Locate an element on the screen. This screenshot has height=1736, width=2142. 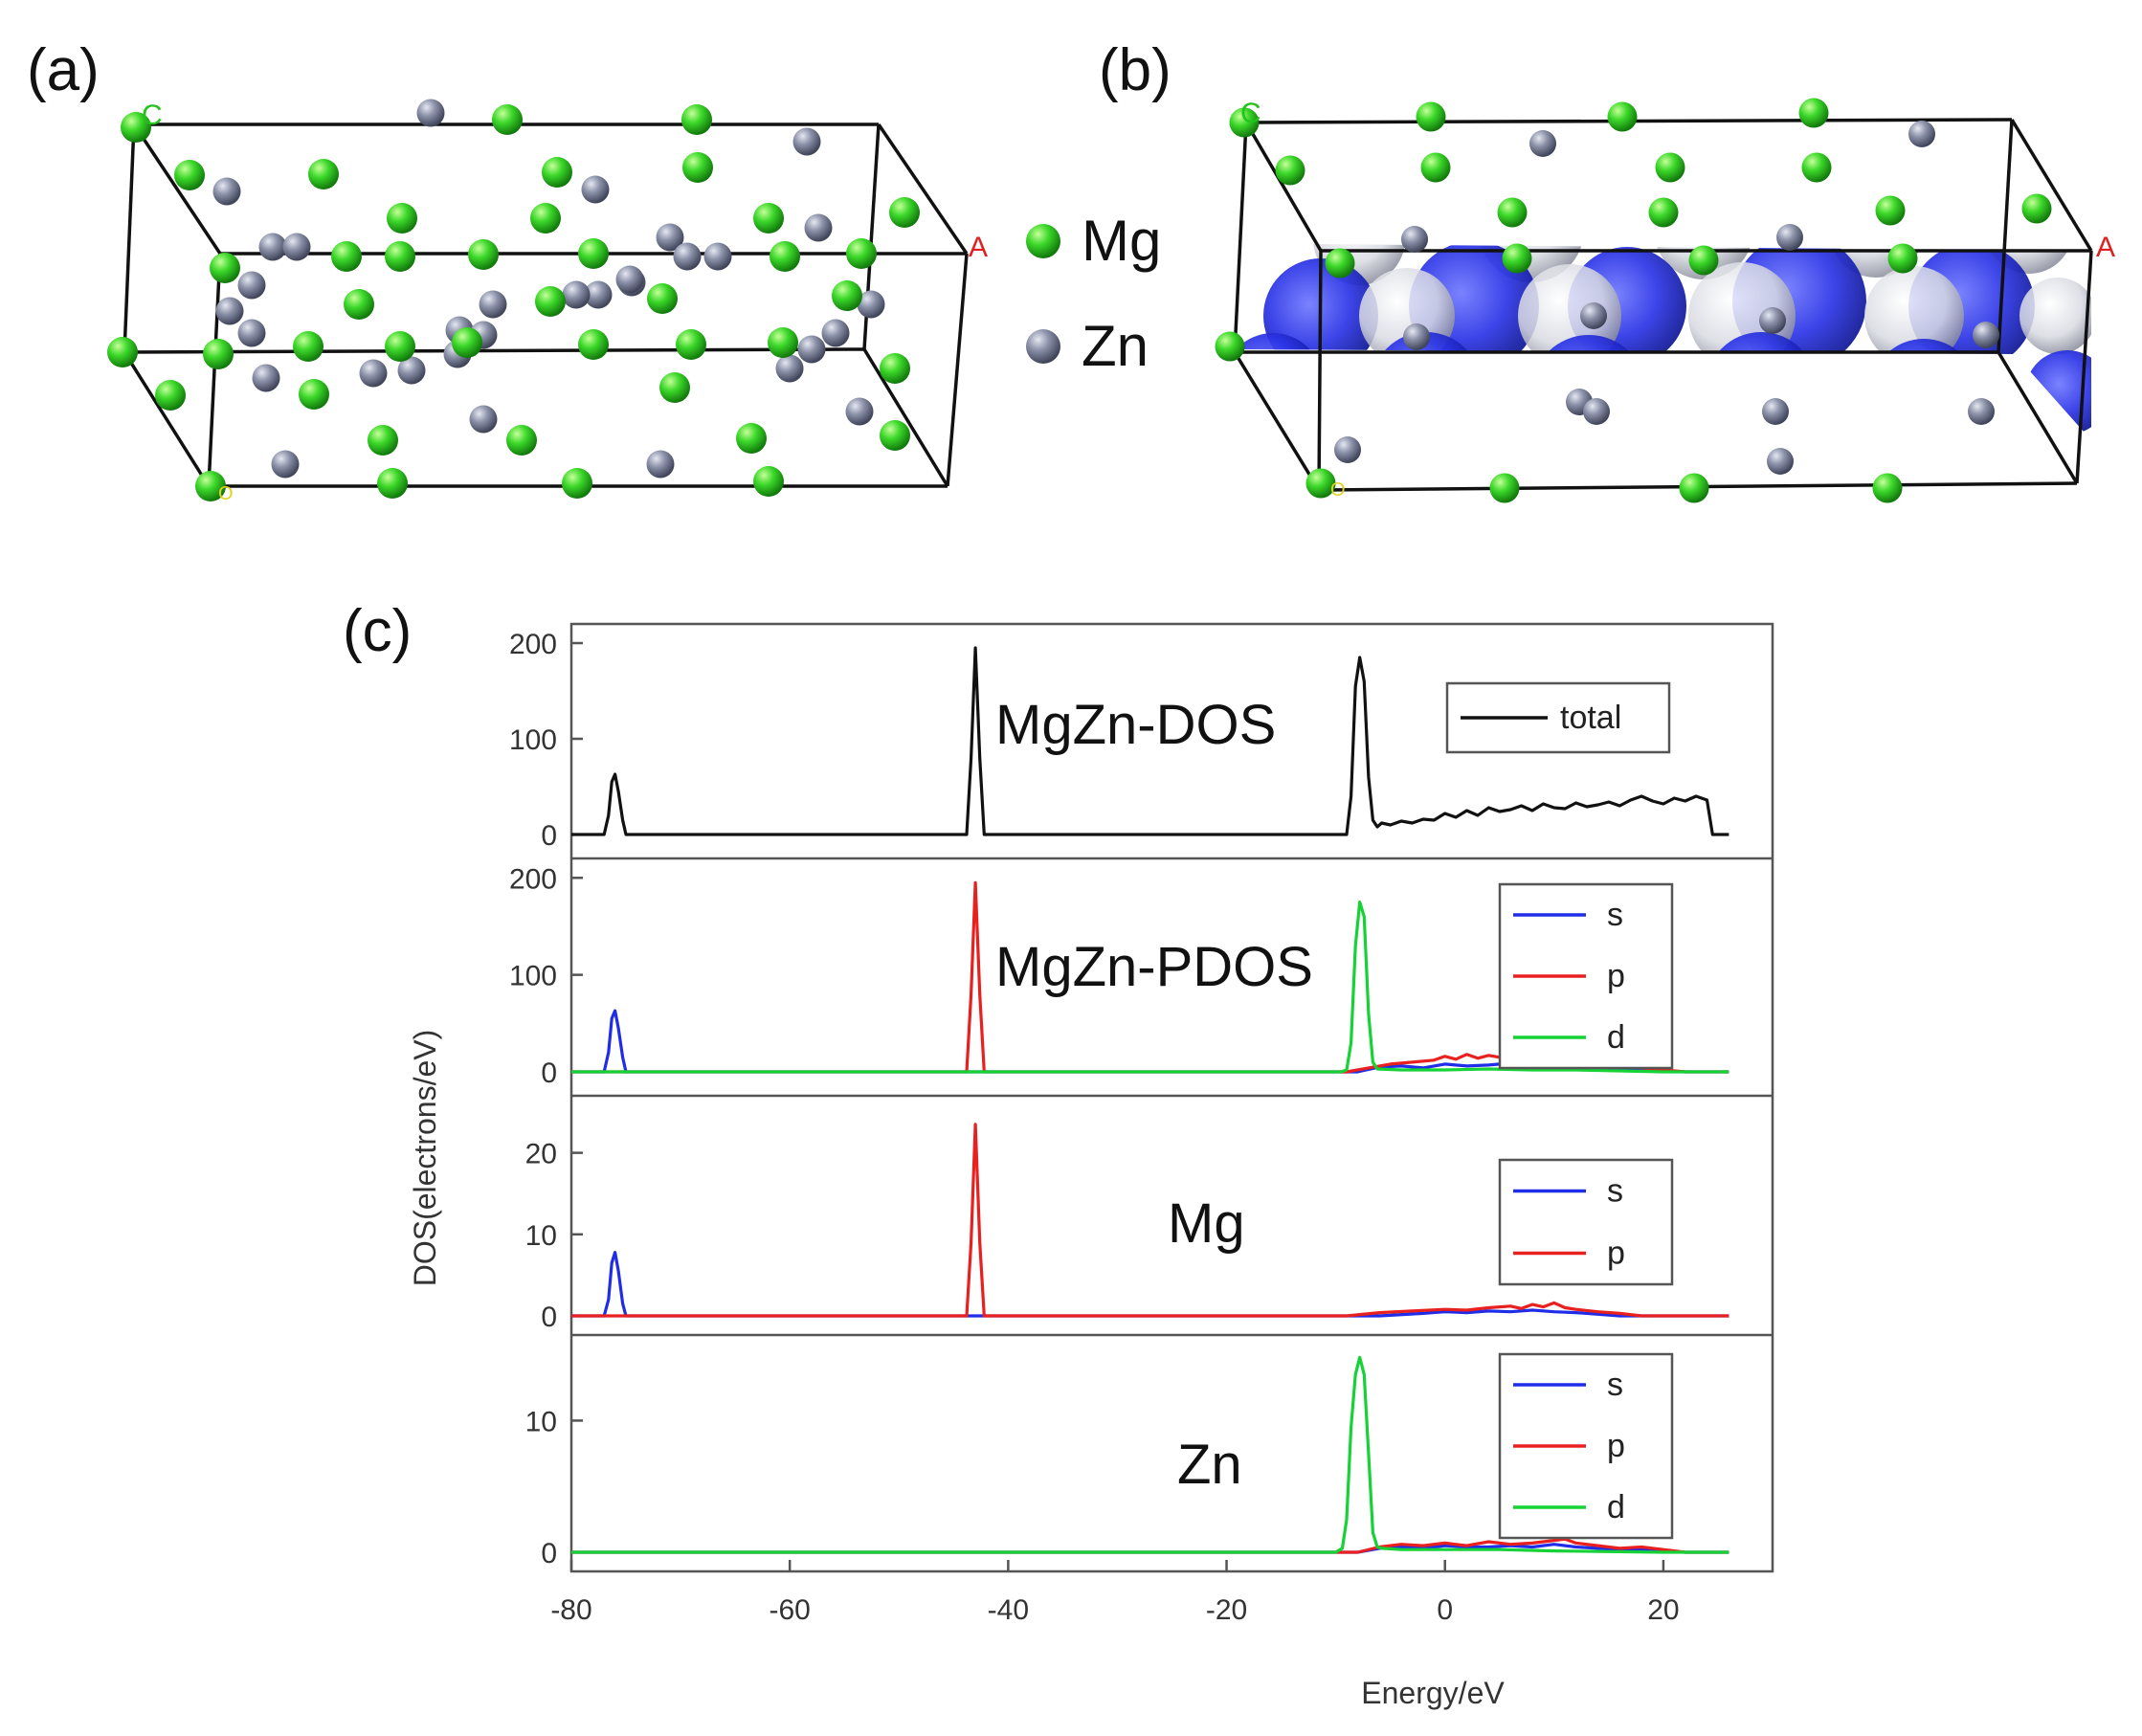
series-line-d is located at coordinates (1150, 1454).